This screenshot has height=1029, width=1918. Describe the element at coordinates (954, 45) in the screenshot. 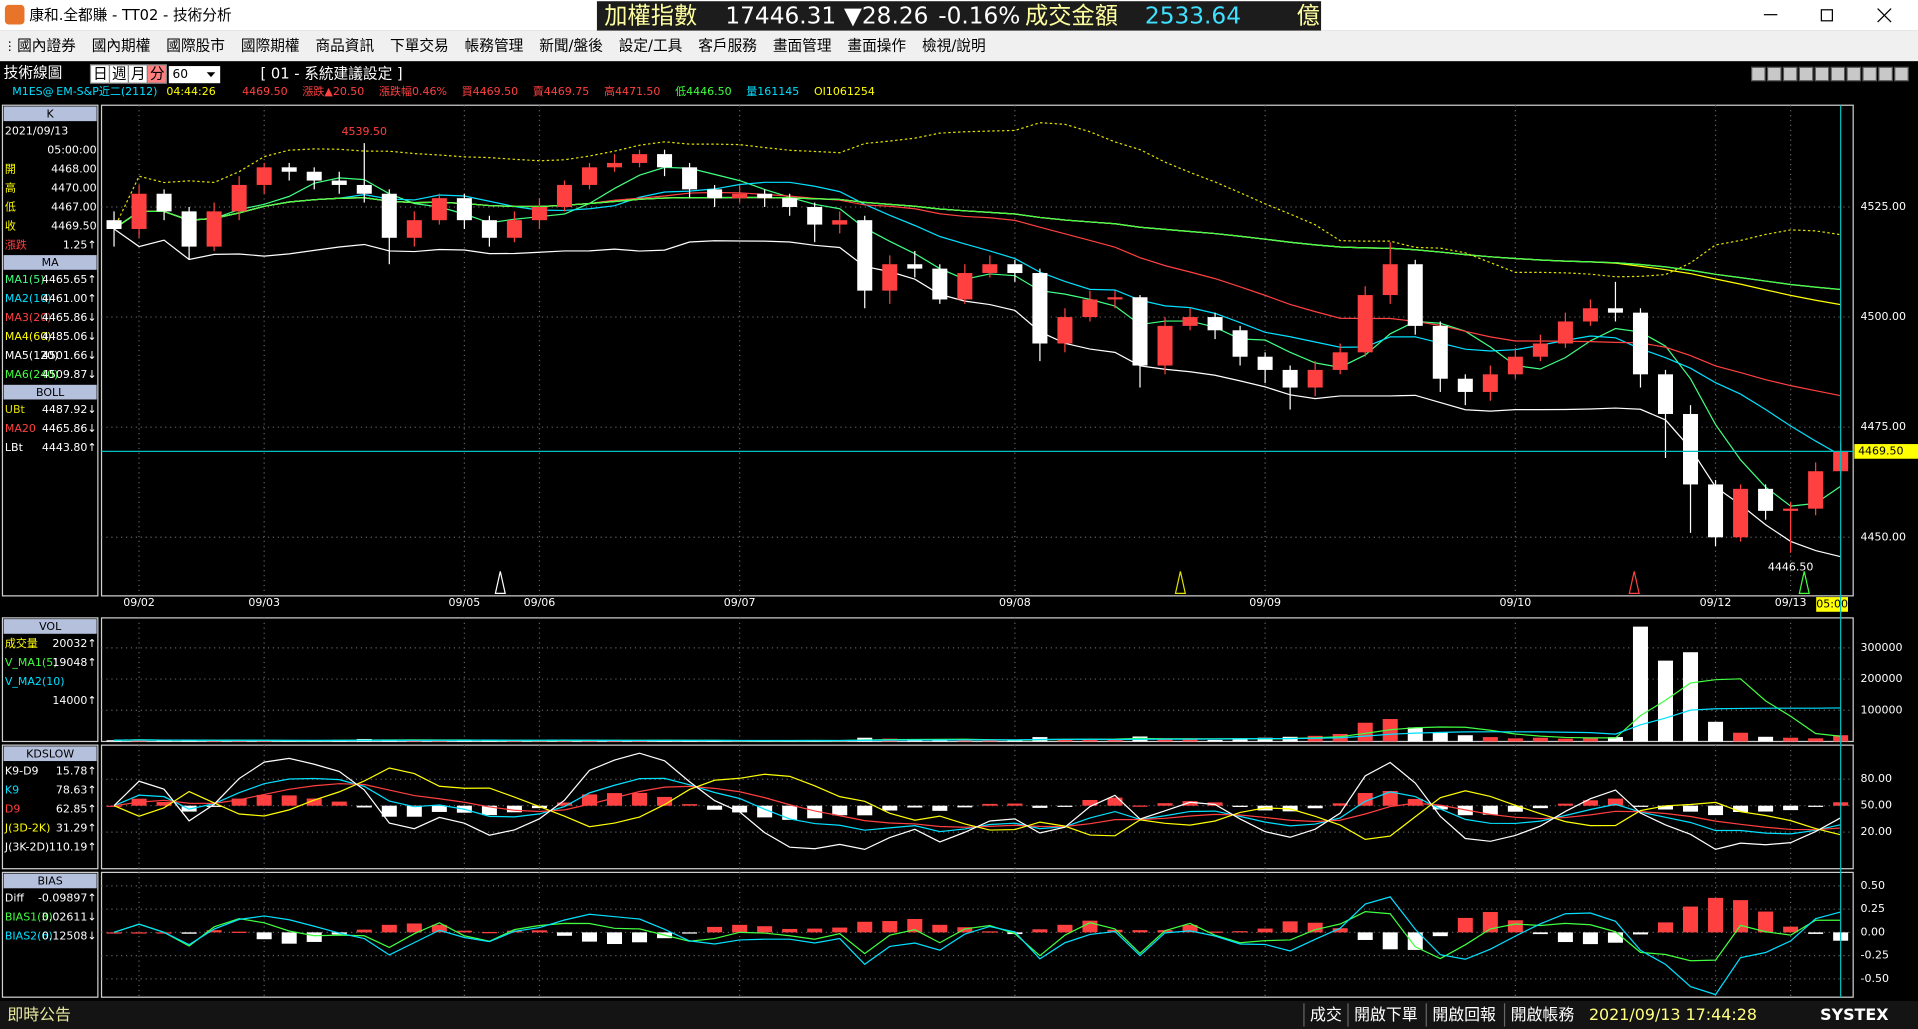

I see `menu-item: 檢視/說明` at that location.